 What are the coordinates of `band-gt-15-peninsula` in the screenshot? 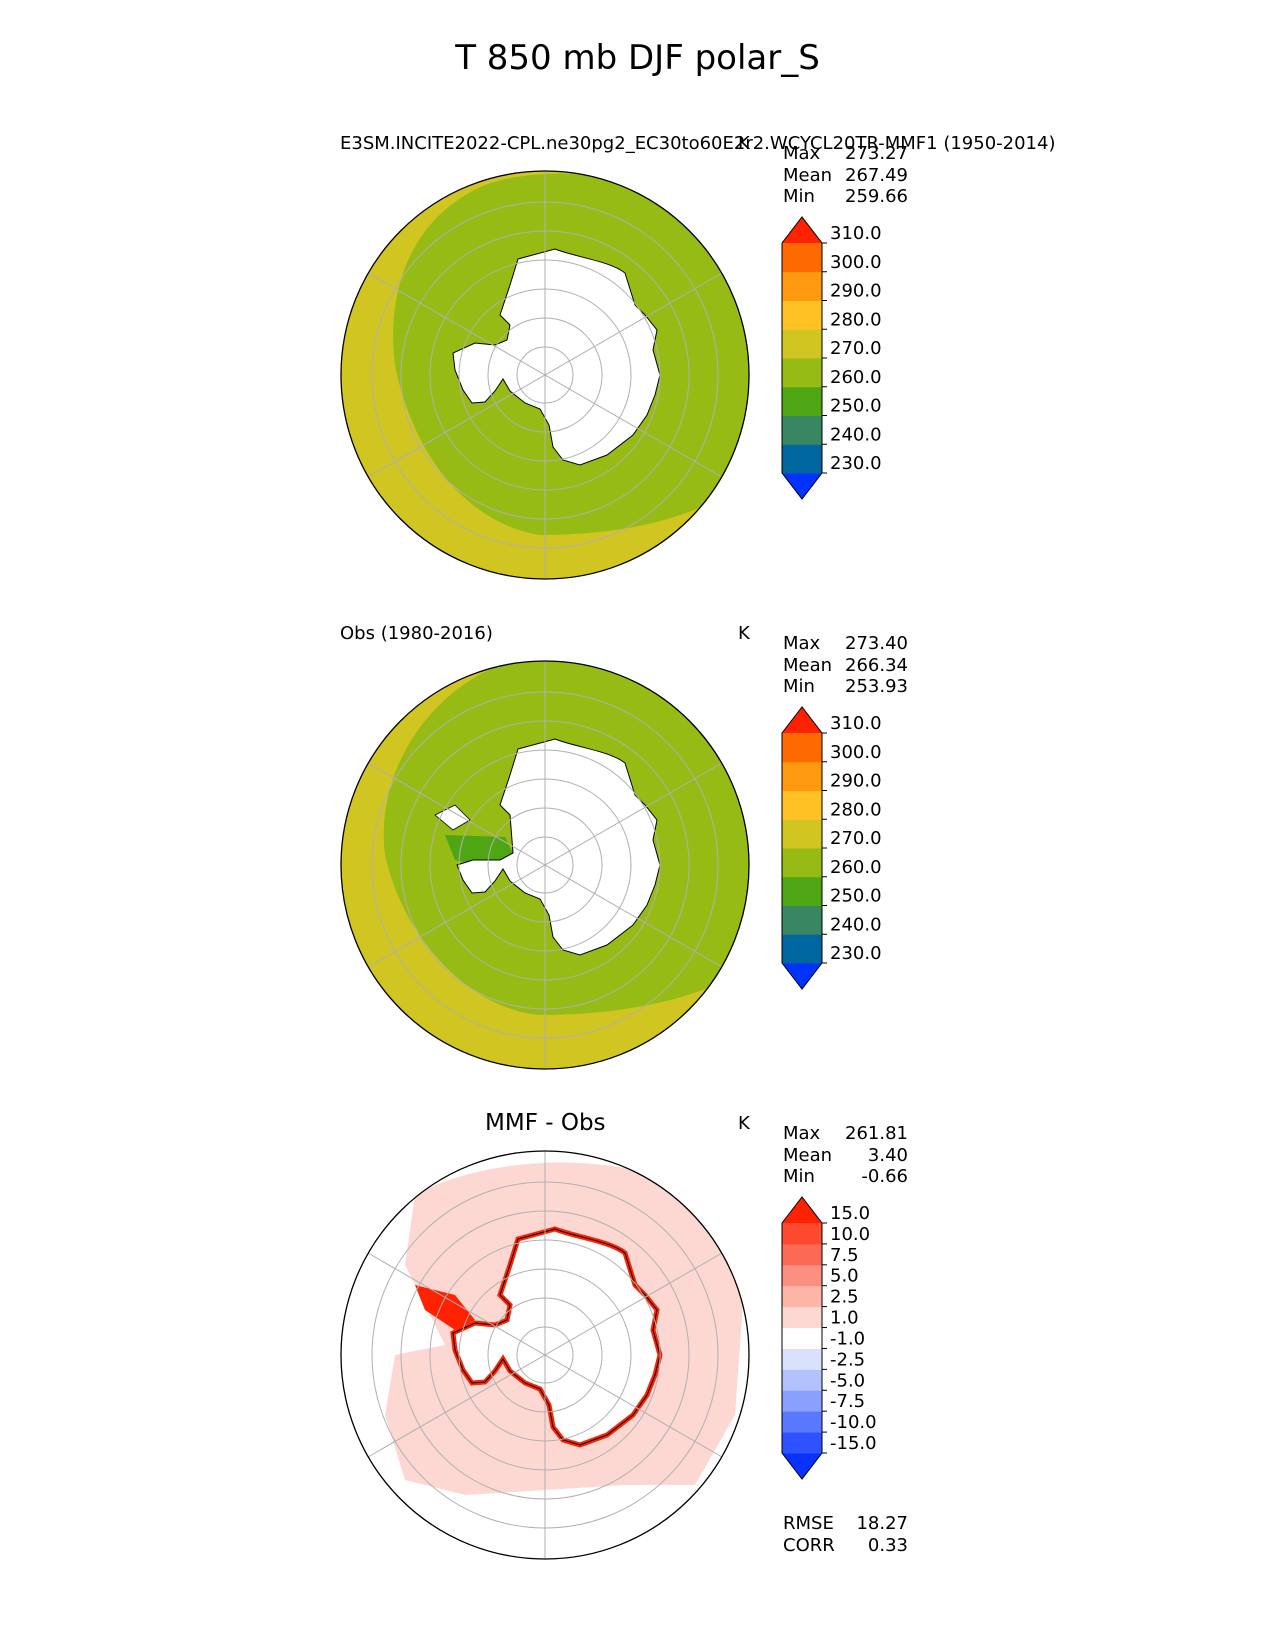 It's located at (445, 1307).